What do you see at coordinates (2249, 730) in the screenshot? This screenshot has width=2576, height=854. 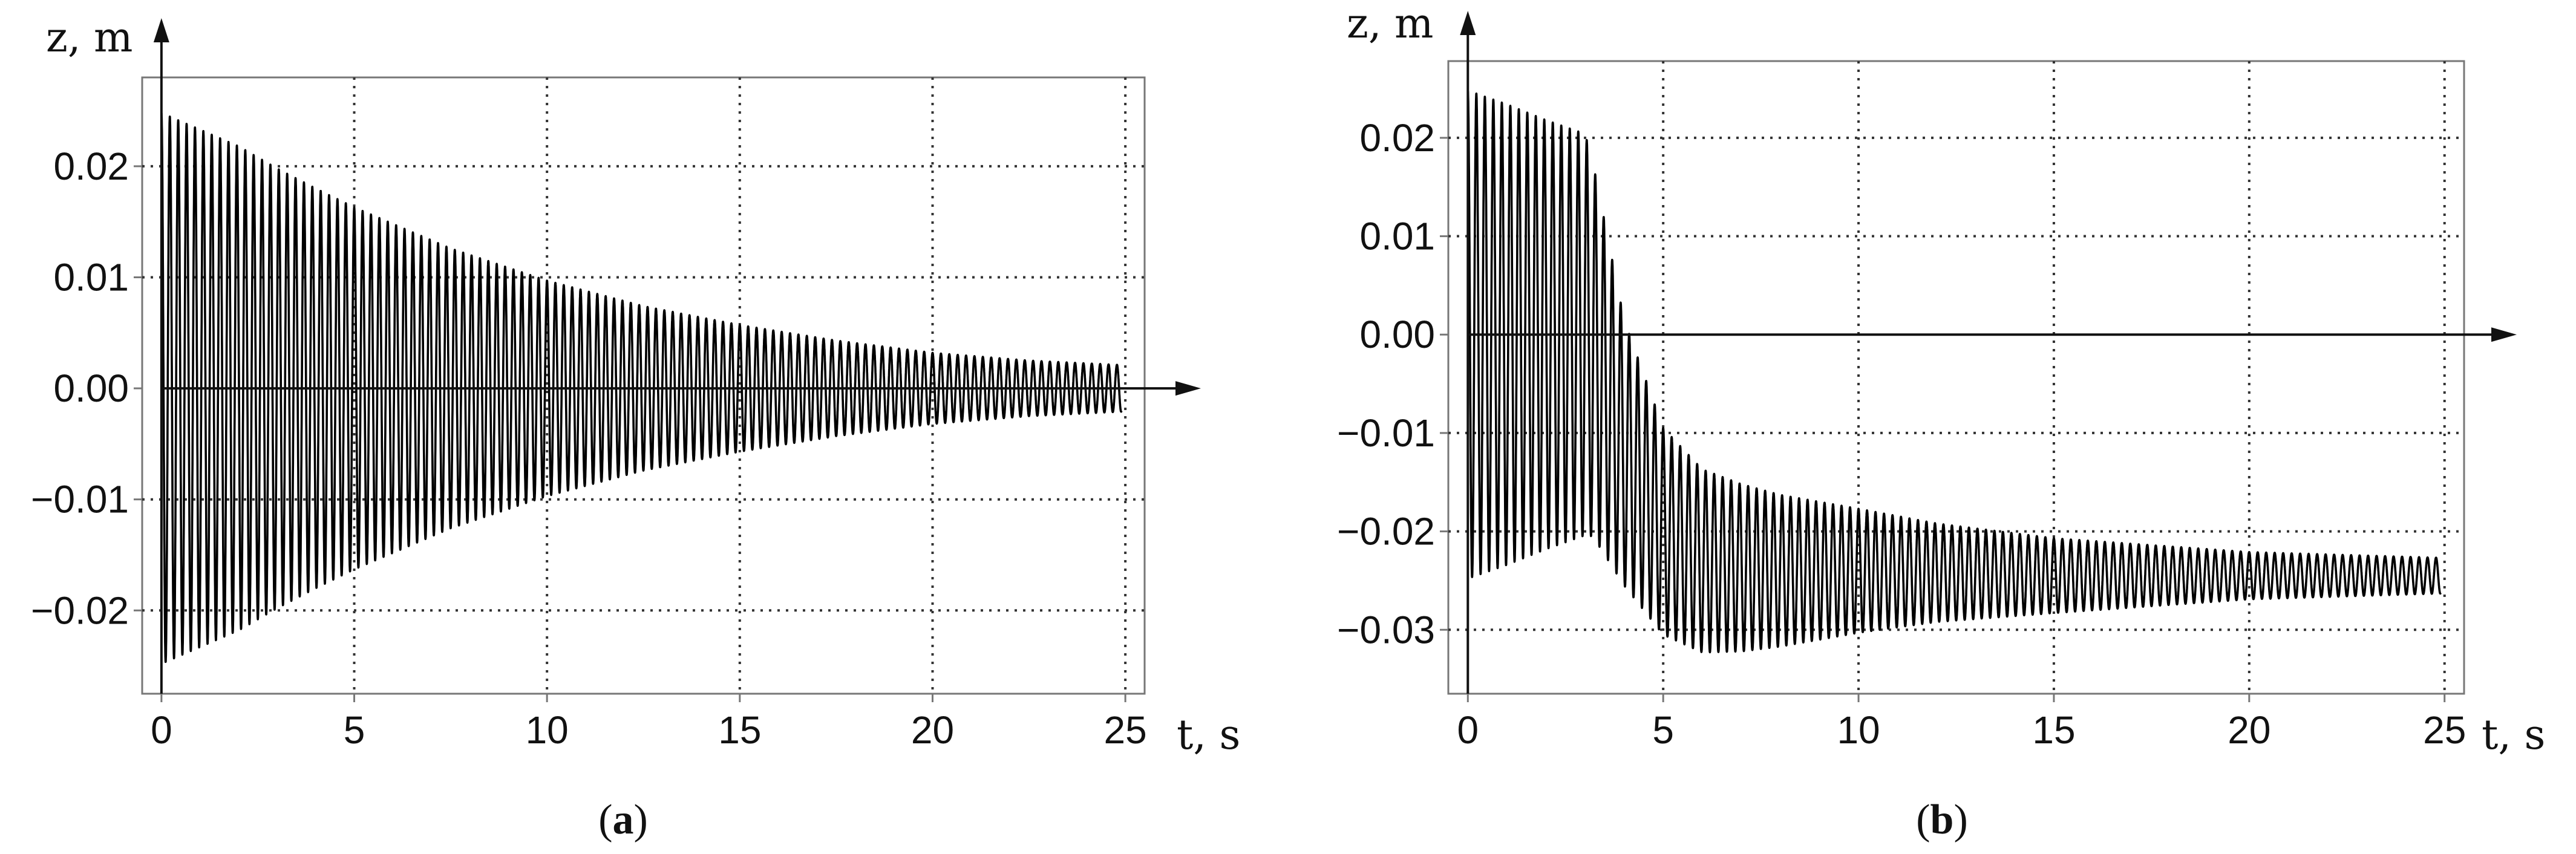 I see `panel-b-x-tick-label: 20` at bounding box center [2249, 730].